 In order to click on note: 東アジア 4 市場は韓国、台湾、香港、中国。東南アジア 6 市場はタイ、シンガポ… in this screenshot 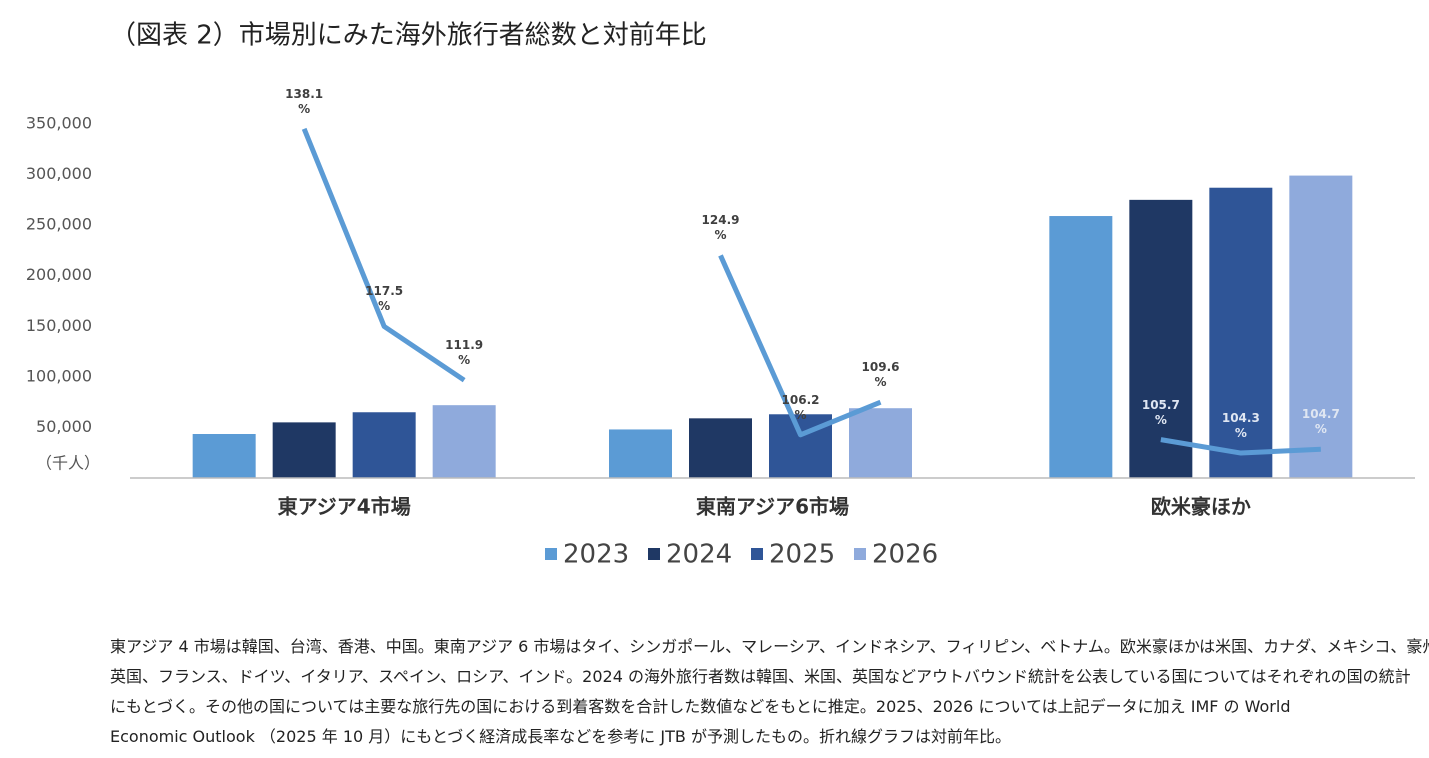, I will do `click(769, 692)`.